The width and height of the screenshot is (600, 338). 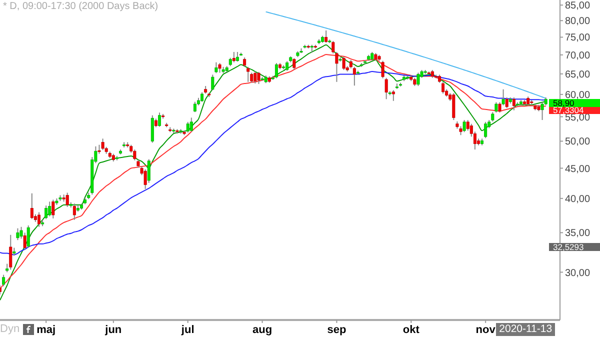 I want to click on x-tick-label: jun, so click(x=113, y=330).